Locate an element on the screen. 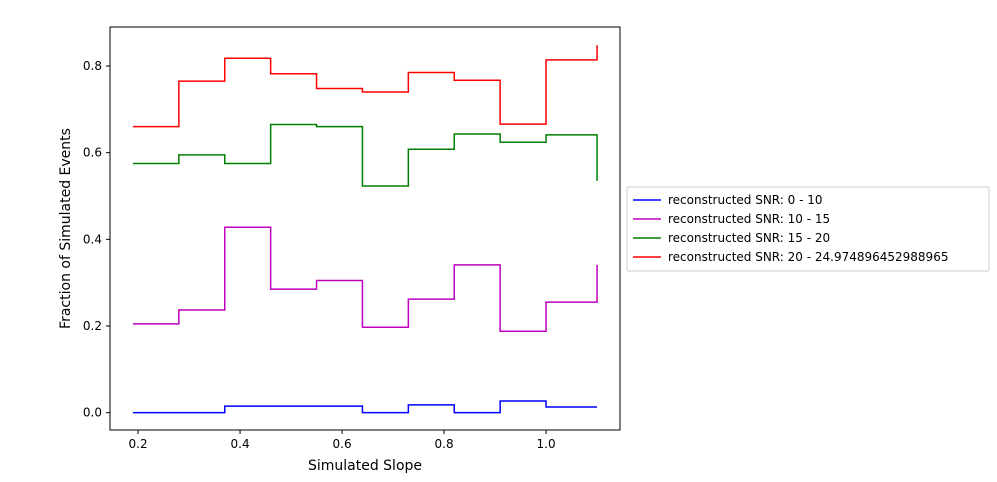 This screenshot has width=997, height=482. x-tick-label: 0.4 is located at coordinates (240, 444).